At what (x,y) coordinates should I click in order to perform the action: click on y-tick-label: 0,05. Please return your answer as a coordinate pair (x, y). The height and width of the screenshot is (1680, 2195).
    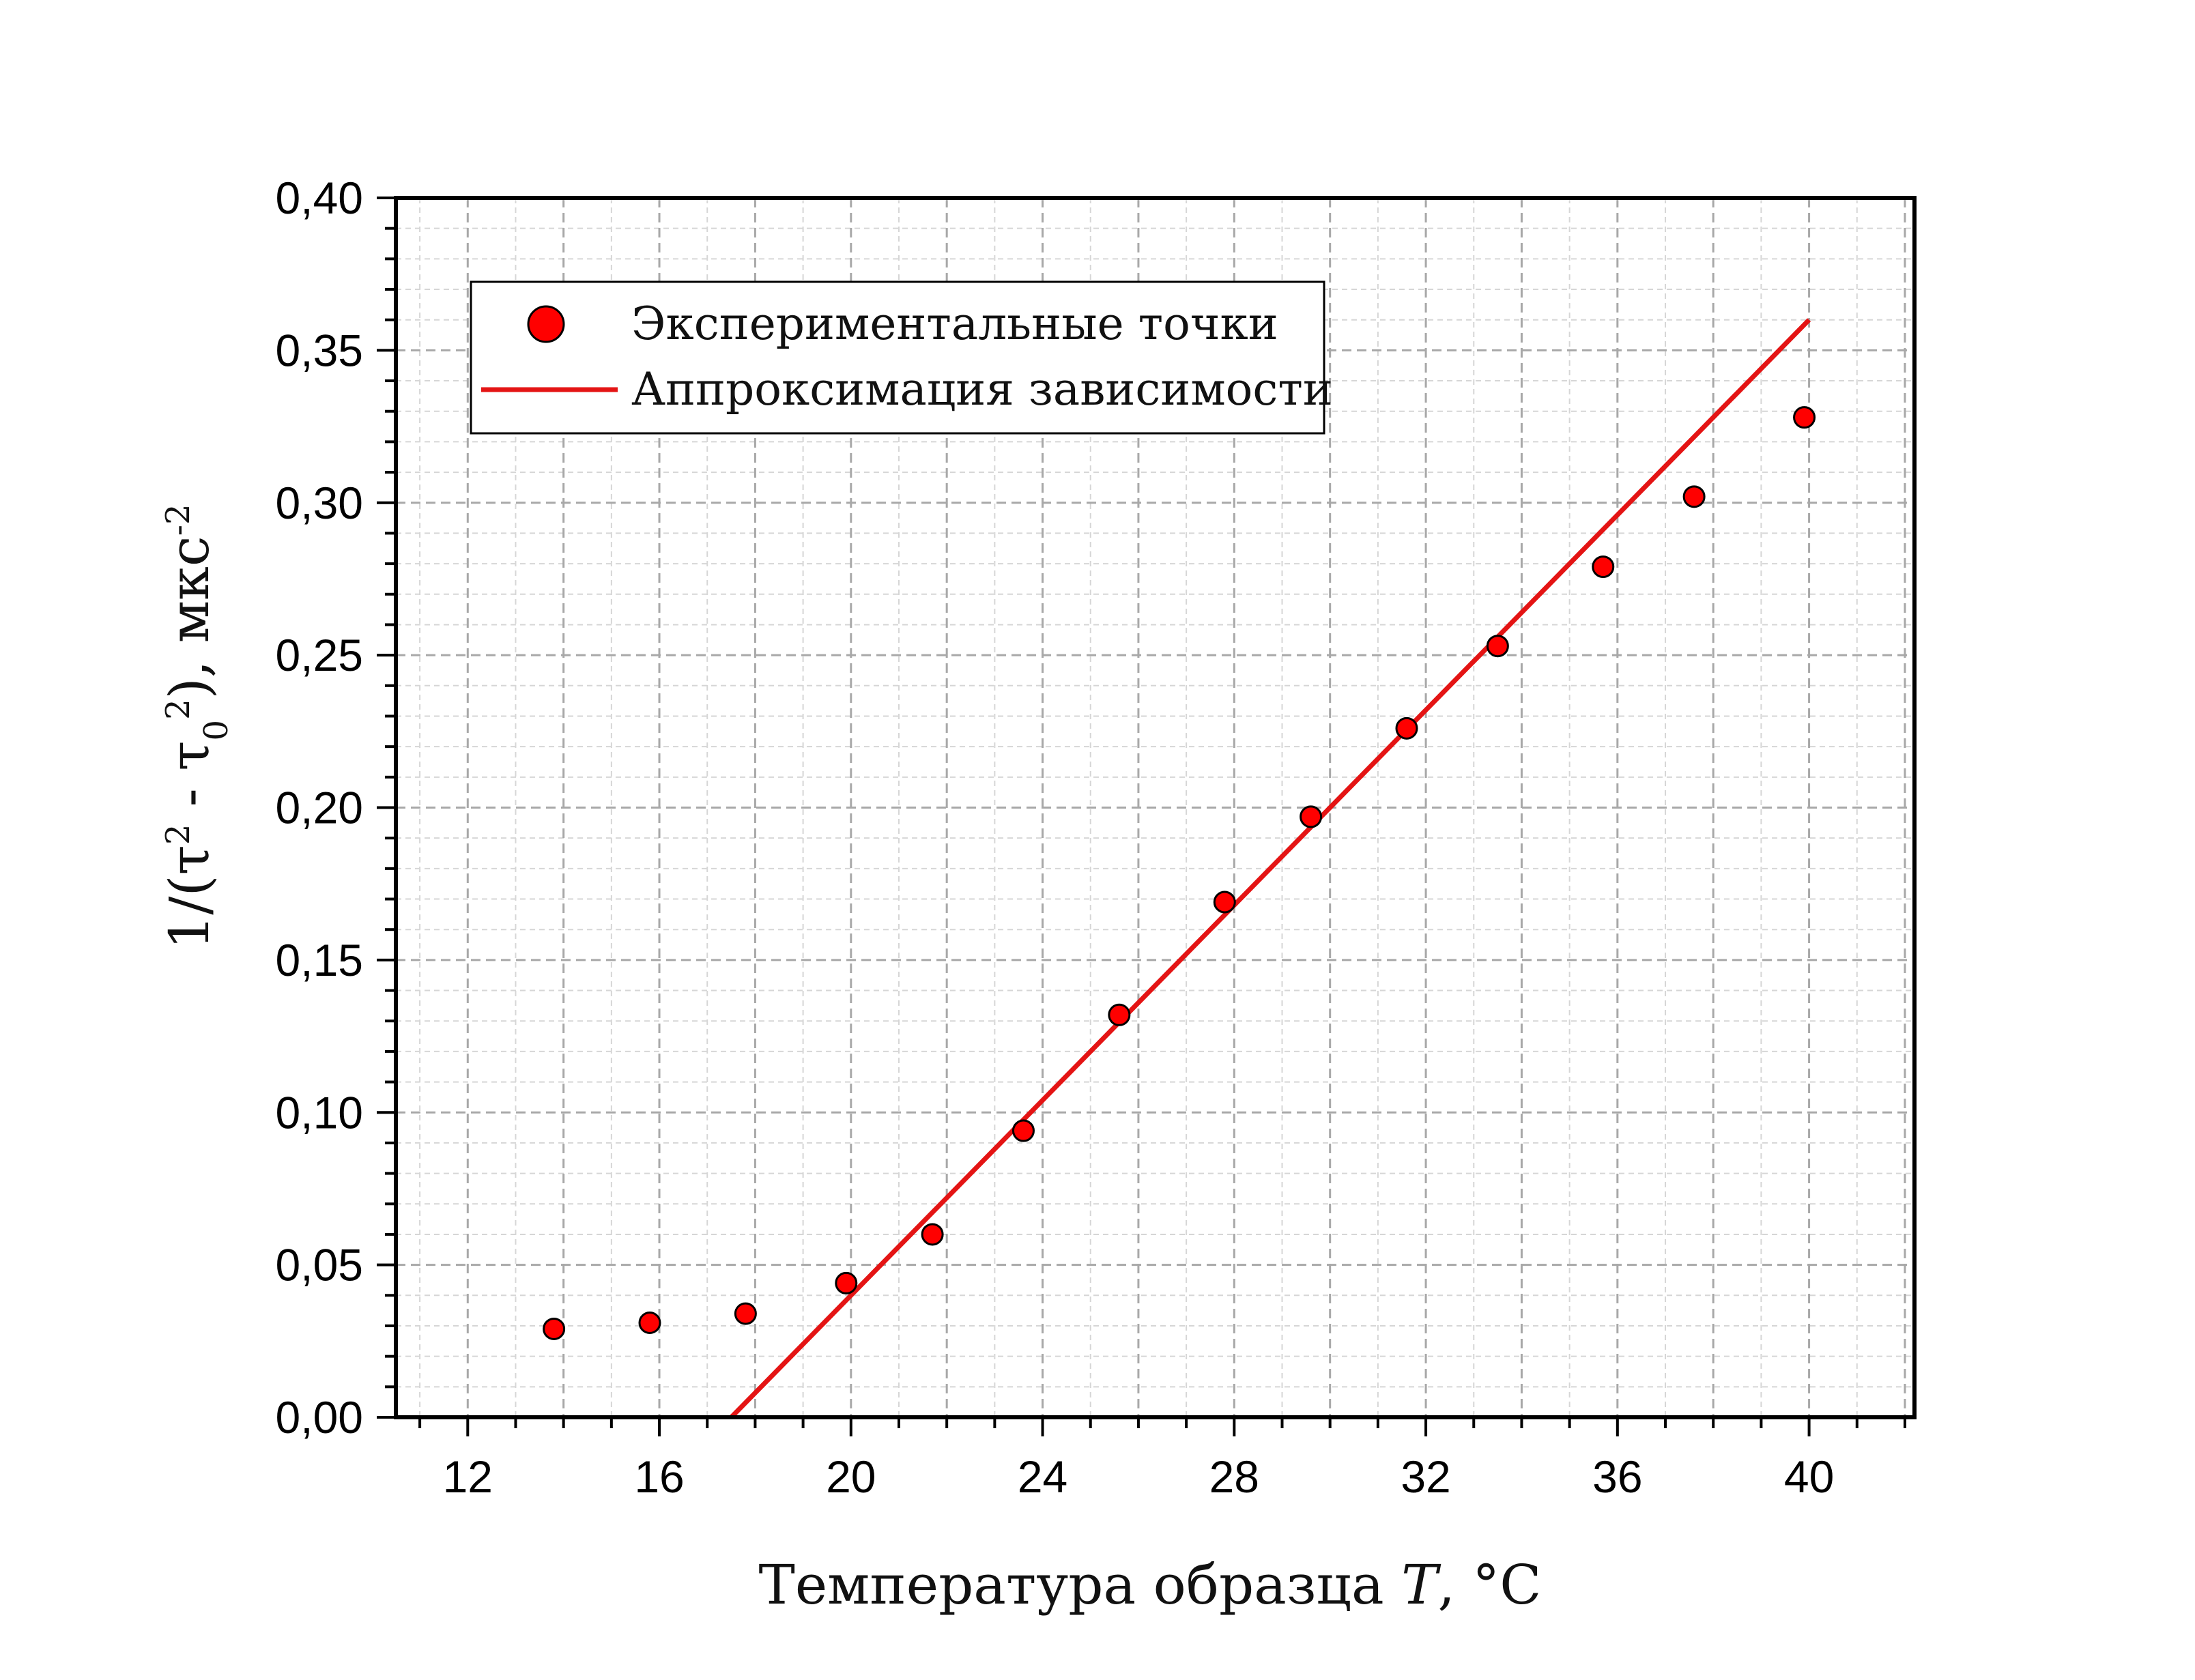
    Looking at the image, I should click on (319, 1265).